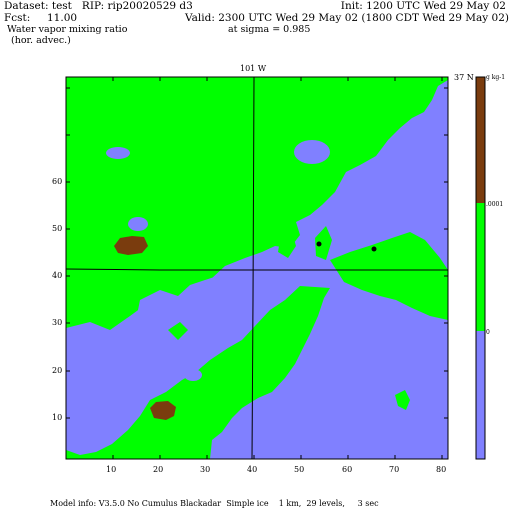 This screenshot has height=512, width=512. I want to click on y-tick-label: 20, so click(57, 370).